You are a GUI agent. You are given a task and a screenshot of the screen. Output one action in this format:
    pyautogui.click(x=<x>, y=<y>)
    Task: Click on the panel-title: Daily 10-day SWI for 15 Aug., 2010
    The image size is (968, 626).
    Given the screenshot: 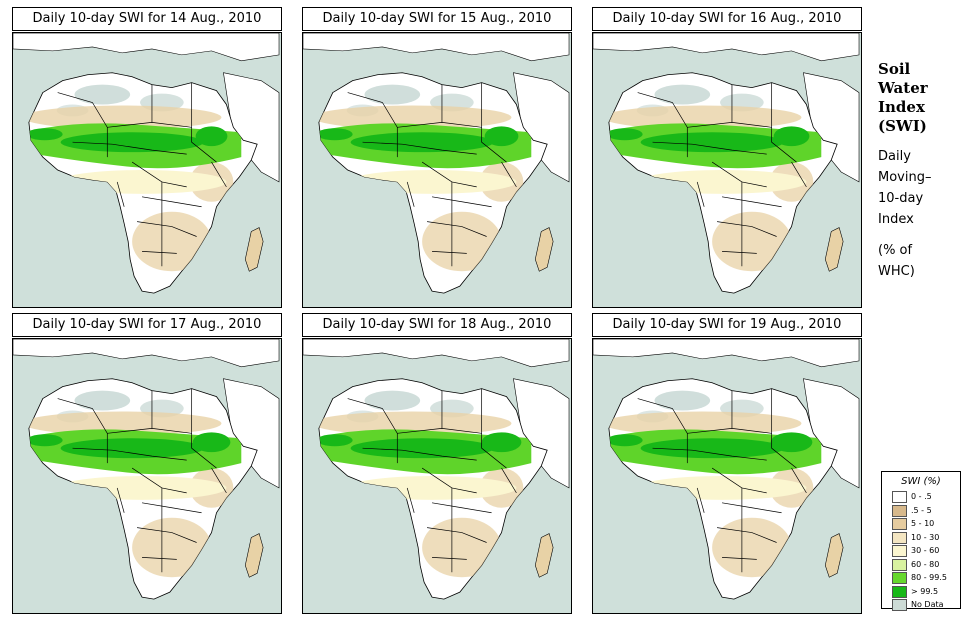 What is the action you would take?
    pyautogui.click(x=437, y=19)
    